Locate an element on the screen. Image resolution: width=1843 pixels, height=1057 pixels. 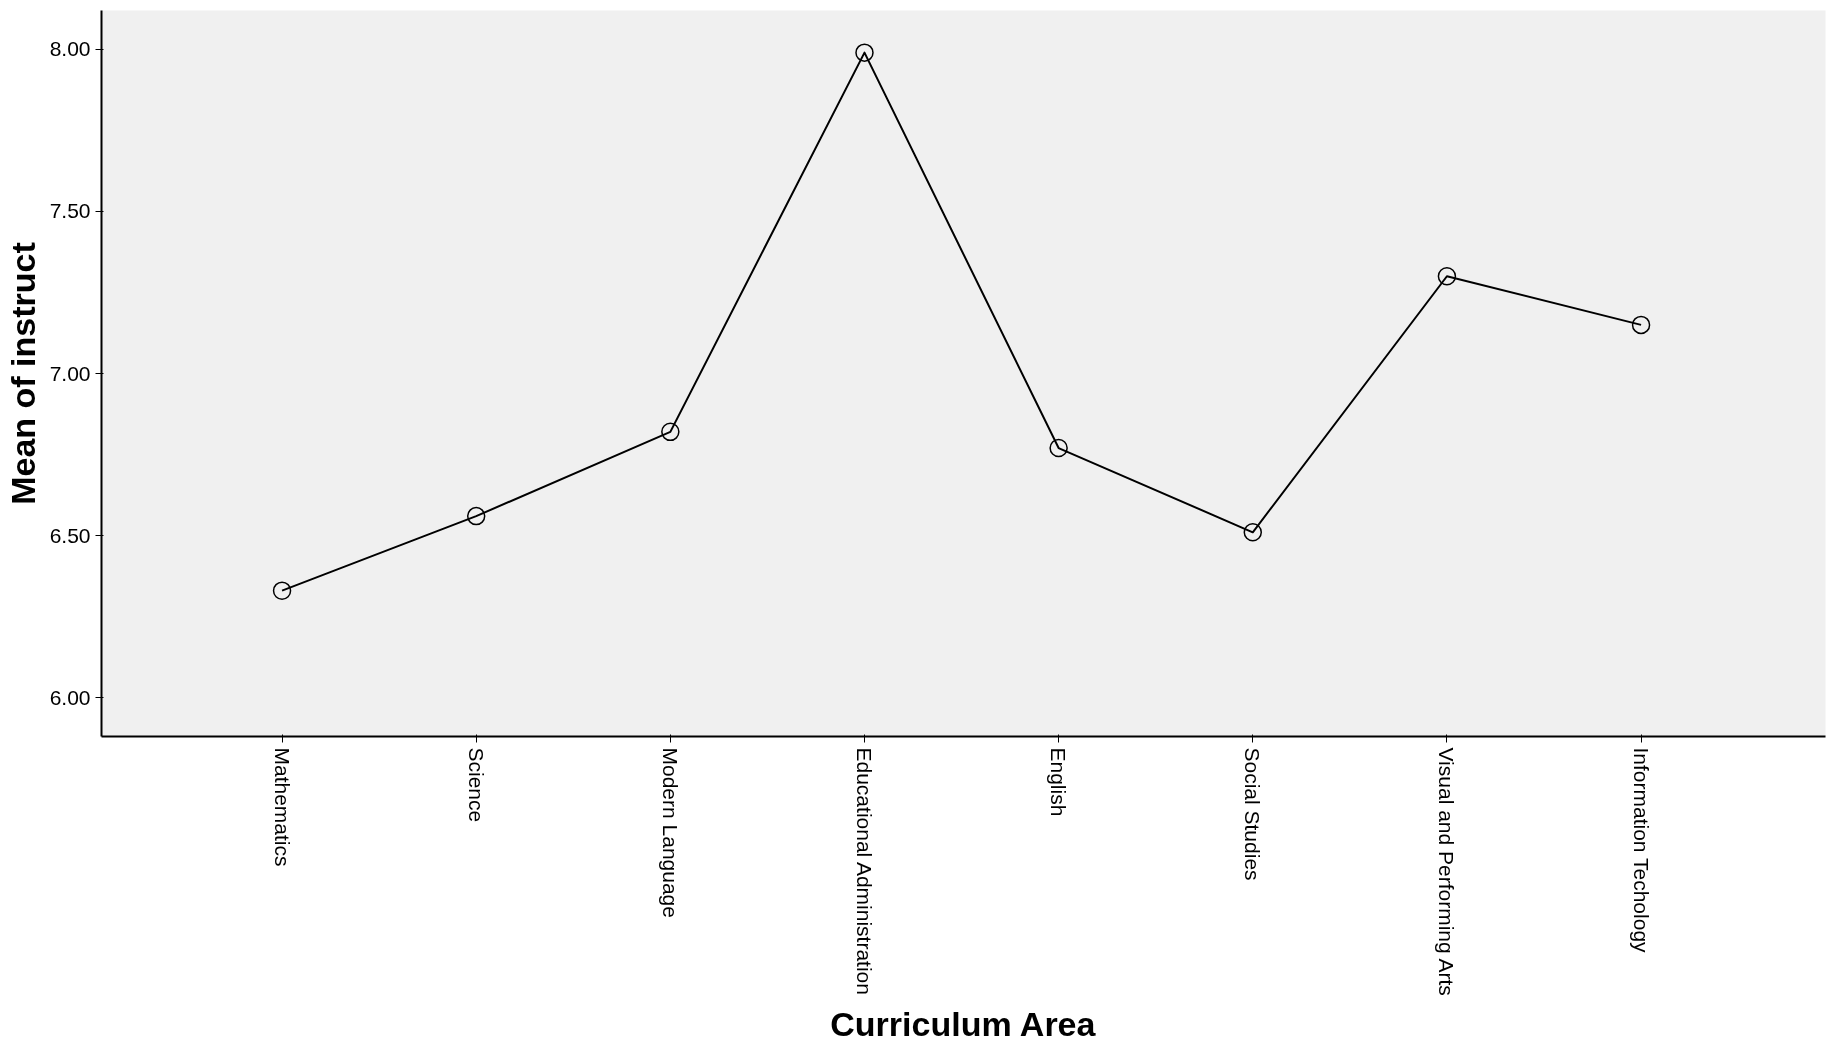
x-tick-label: Modern Language is located at coordinates (670, 832).